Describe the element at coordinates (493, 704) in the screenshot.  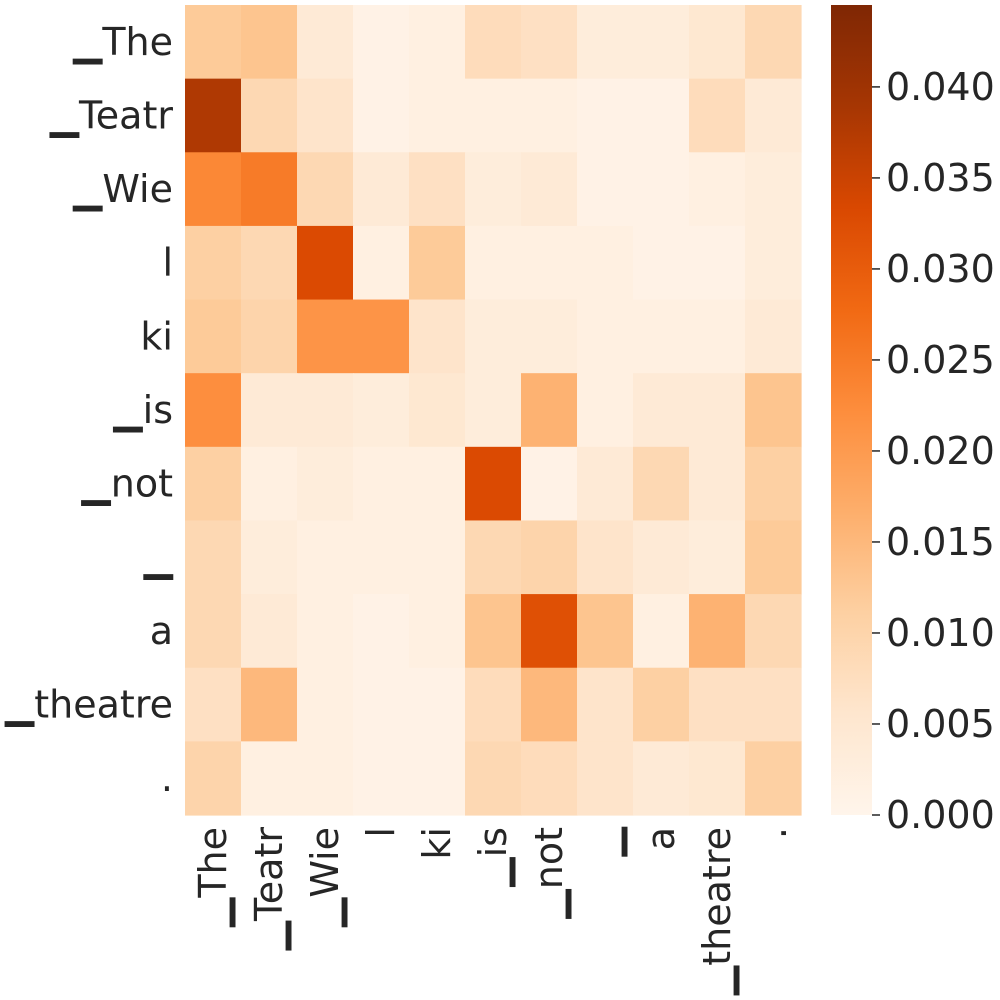
I see `heatmap-cell-r9-c5` at that location.